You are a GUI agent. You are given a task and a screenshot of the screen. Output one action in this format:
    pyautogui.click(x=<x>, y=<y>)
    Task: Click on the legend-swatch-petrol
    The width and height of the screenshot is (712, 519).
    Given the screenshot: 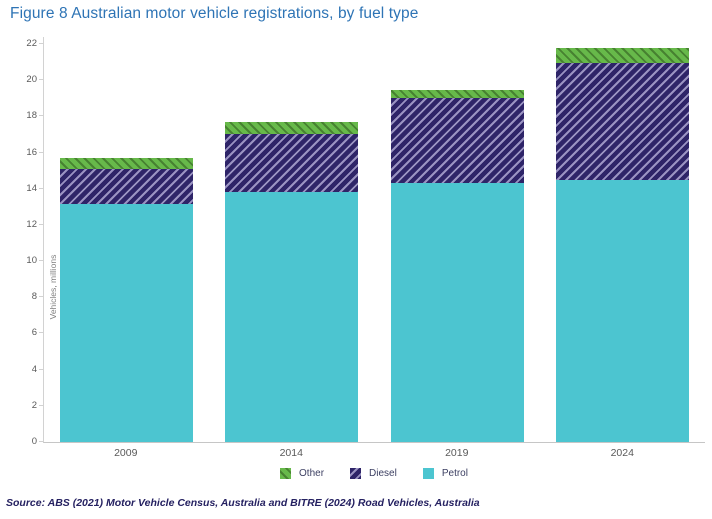 What is the action you would take?
    pyautogui.click(x=428, y=473)
    